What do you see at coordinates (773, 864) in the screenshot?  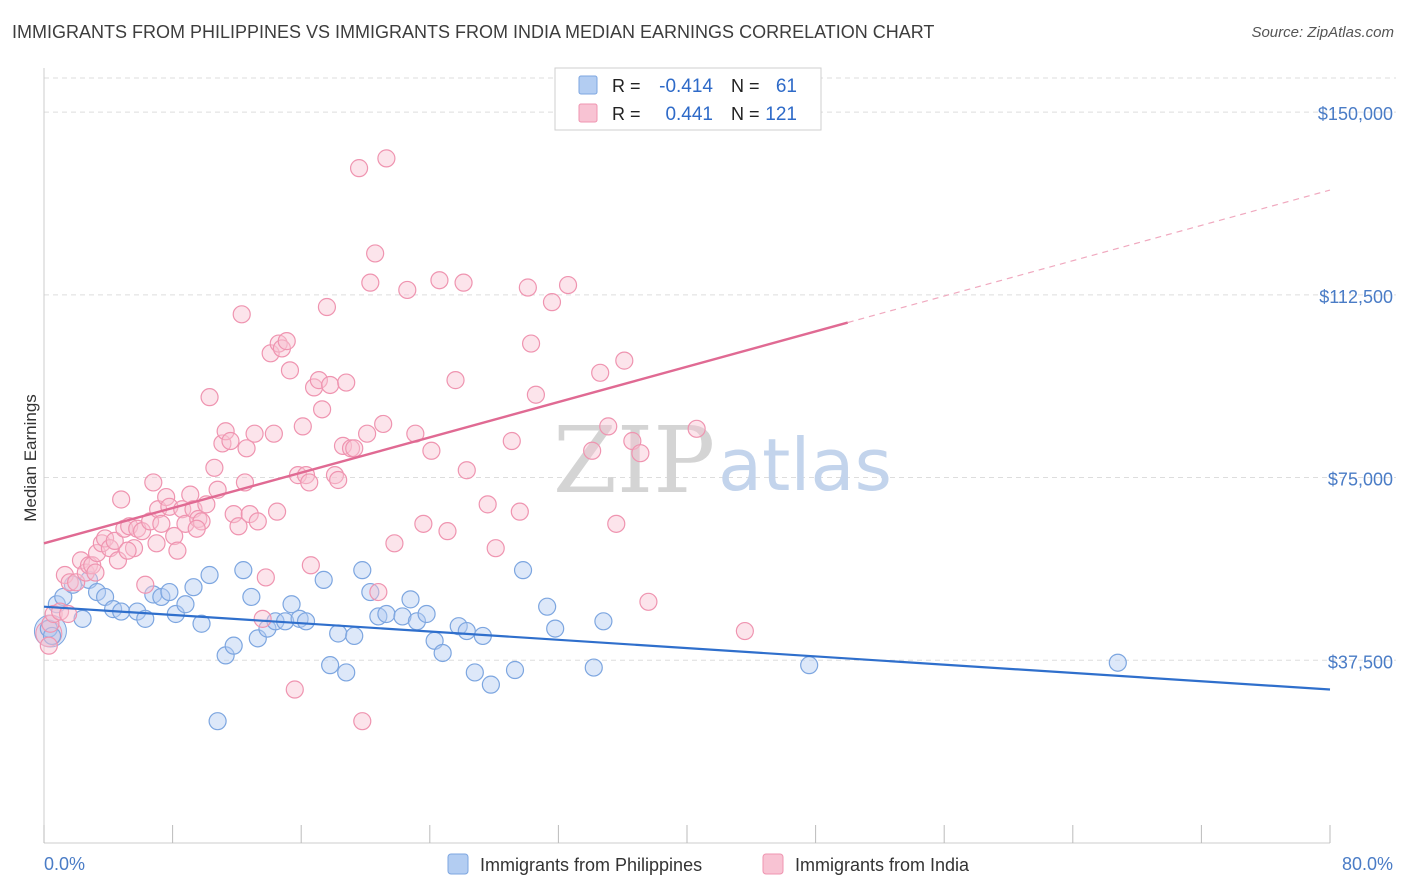 I see `legend-swatch-india` at bounding box center [773, 864].